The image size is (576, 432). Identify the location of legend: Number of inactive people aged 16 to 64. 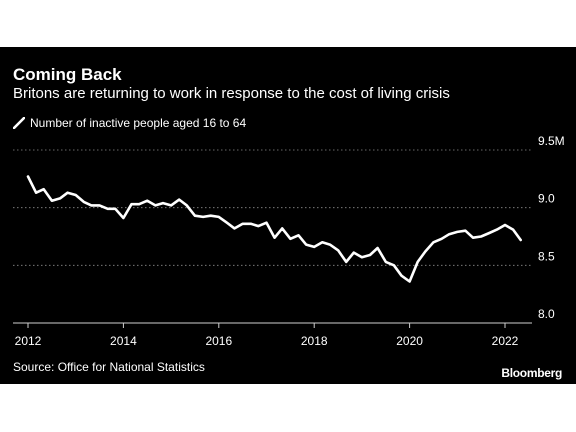
(129, 123).